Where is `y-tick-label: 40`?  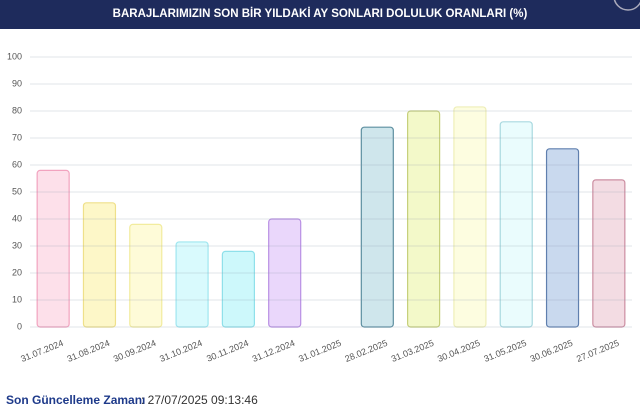 y-tick-label: 40 is located at coordinates (17, 218).